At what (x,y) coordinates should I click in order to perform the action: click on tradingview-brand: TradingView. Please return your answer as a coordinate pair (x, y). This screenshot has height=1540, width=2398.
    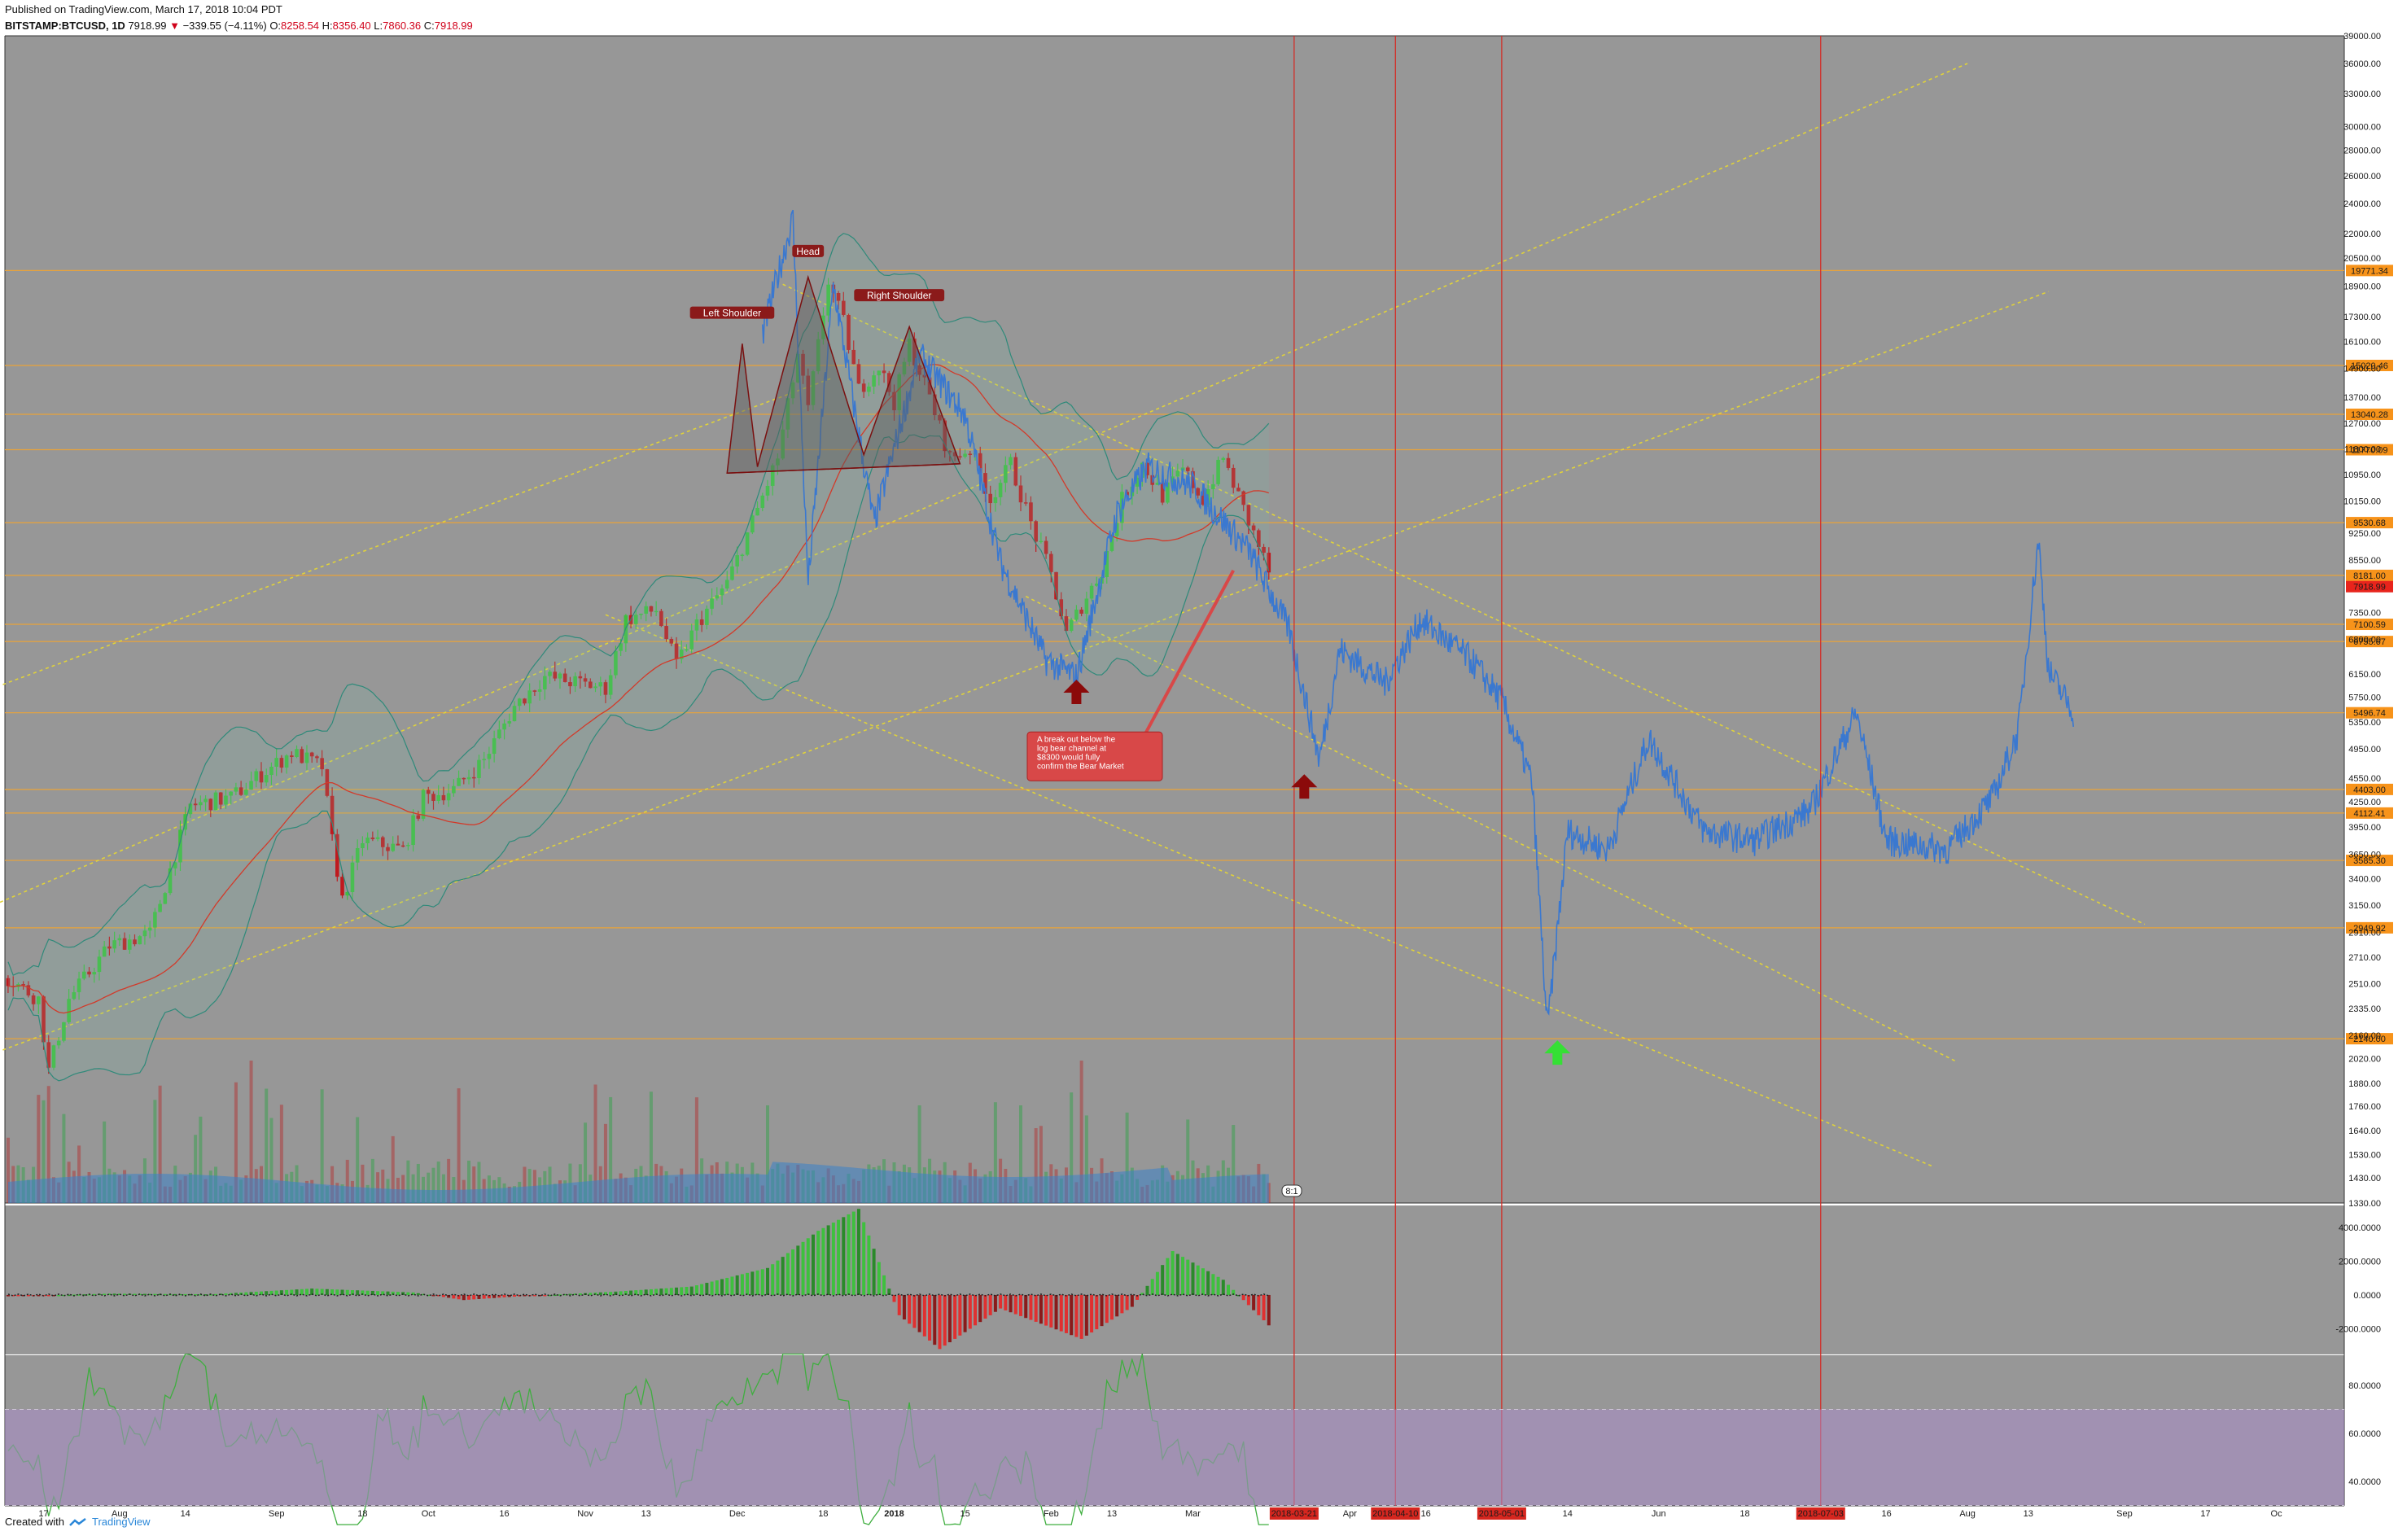
    Looking at the image, I should click on (121, 1522).